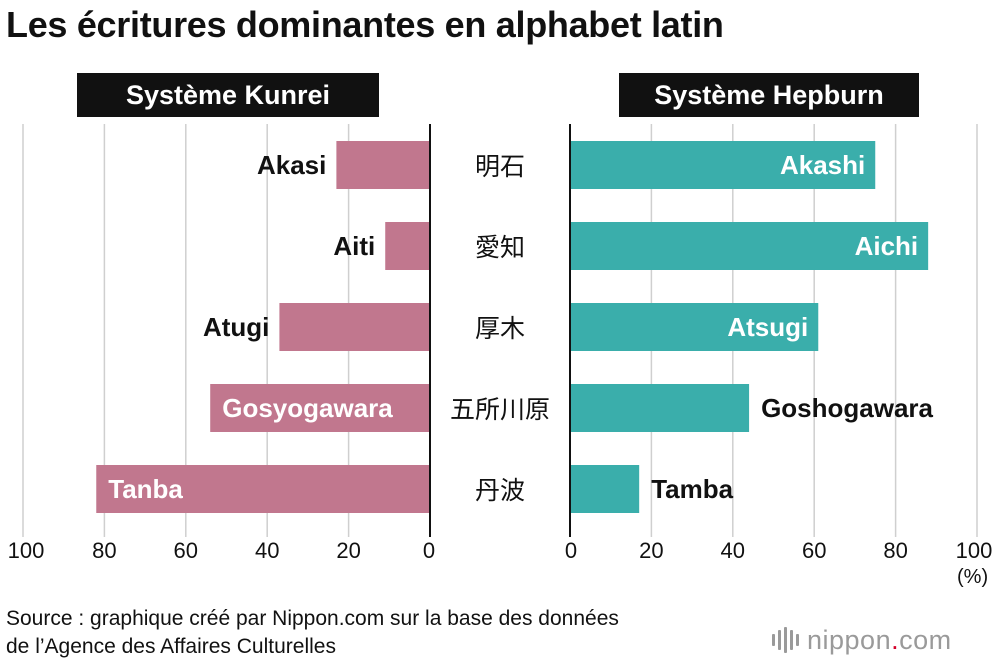 The width and height of the screenshot is (1000, 666). I want to click on tick-left-100: 100, so click(26, 550).